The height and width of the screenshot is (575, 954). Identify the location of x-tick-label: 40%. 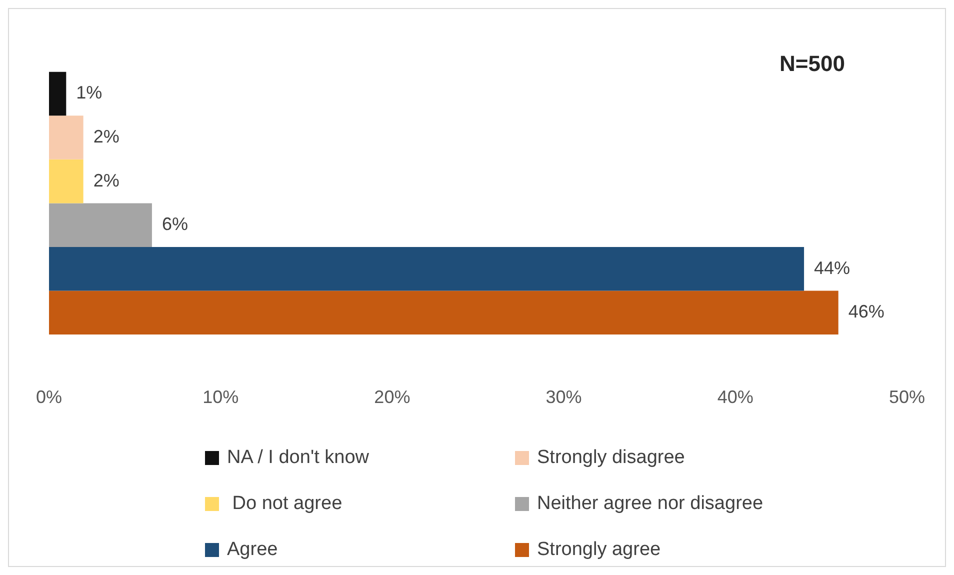
(735, 397).